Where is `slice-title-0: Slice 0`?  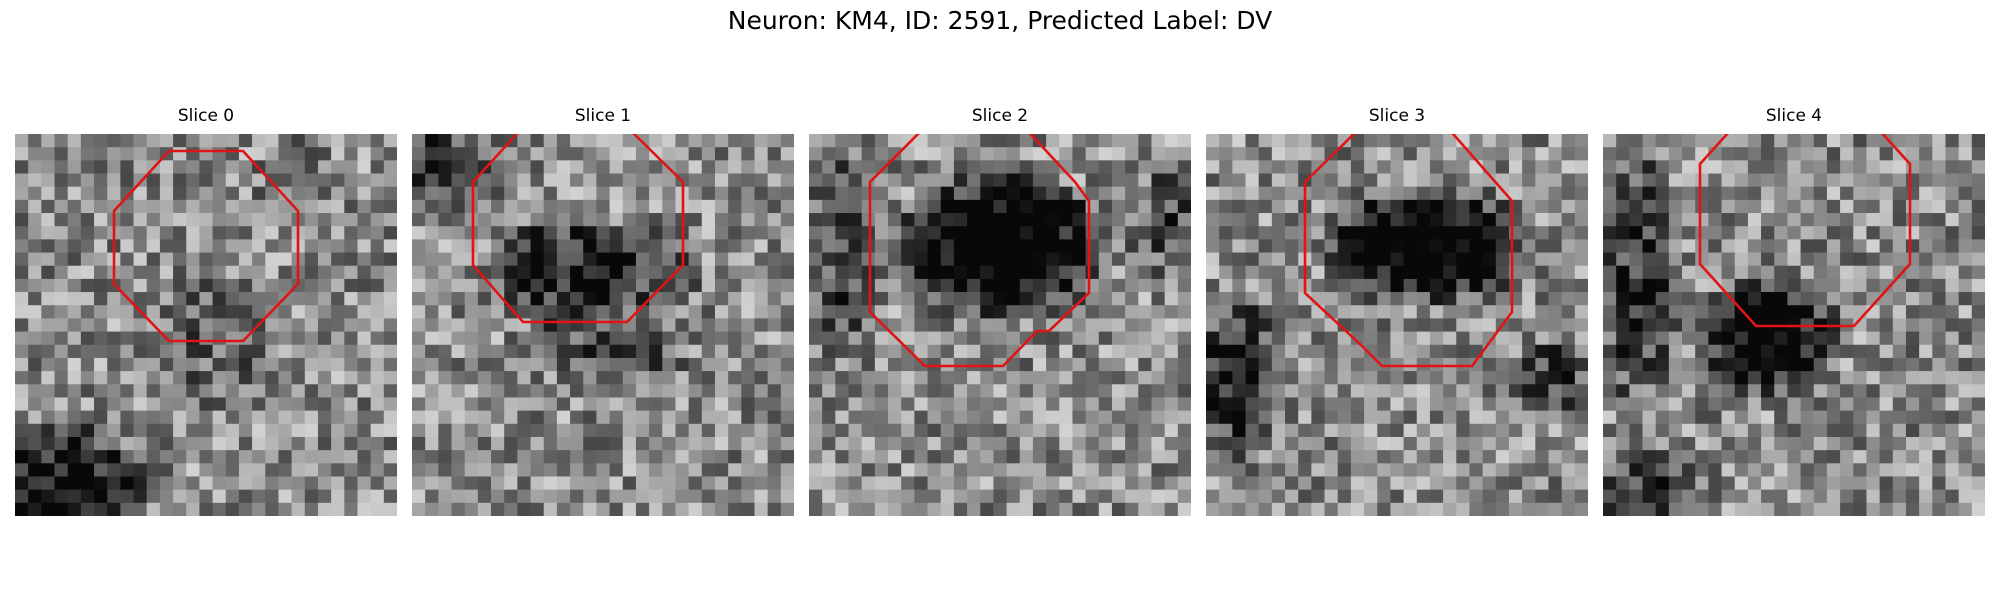 slice-title-0: Slice 0 is located at coordinates (206, 116).